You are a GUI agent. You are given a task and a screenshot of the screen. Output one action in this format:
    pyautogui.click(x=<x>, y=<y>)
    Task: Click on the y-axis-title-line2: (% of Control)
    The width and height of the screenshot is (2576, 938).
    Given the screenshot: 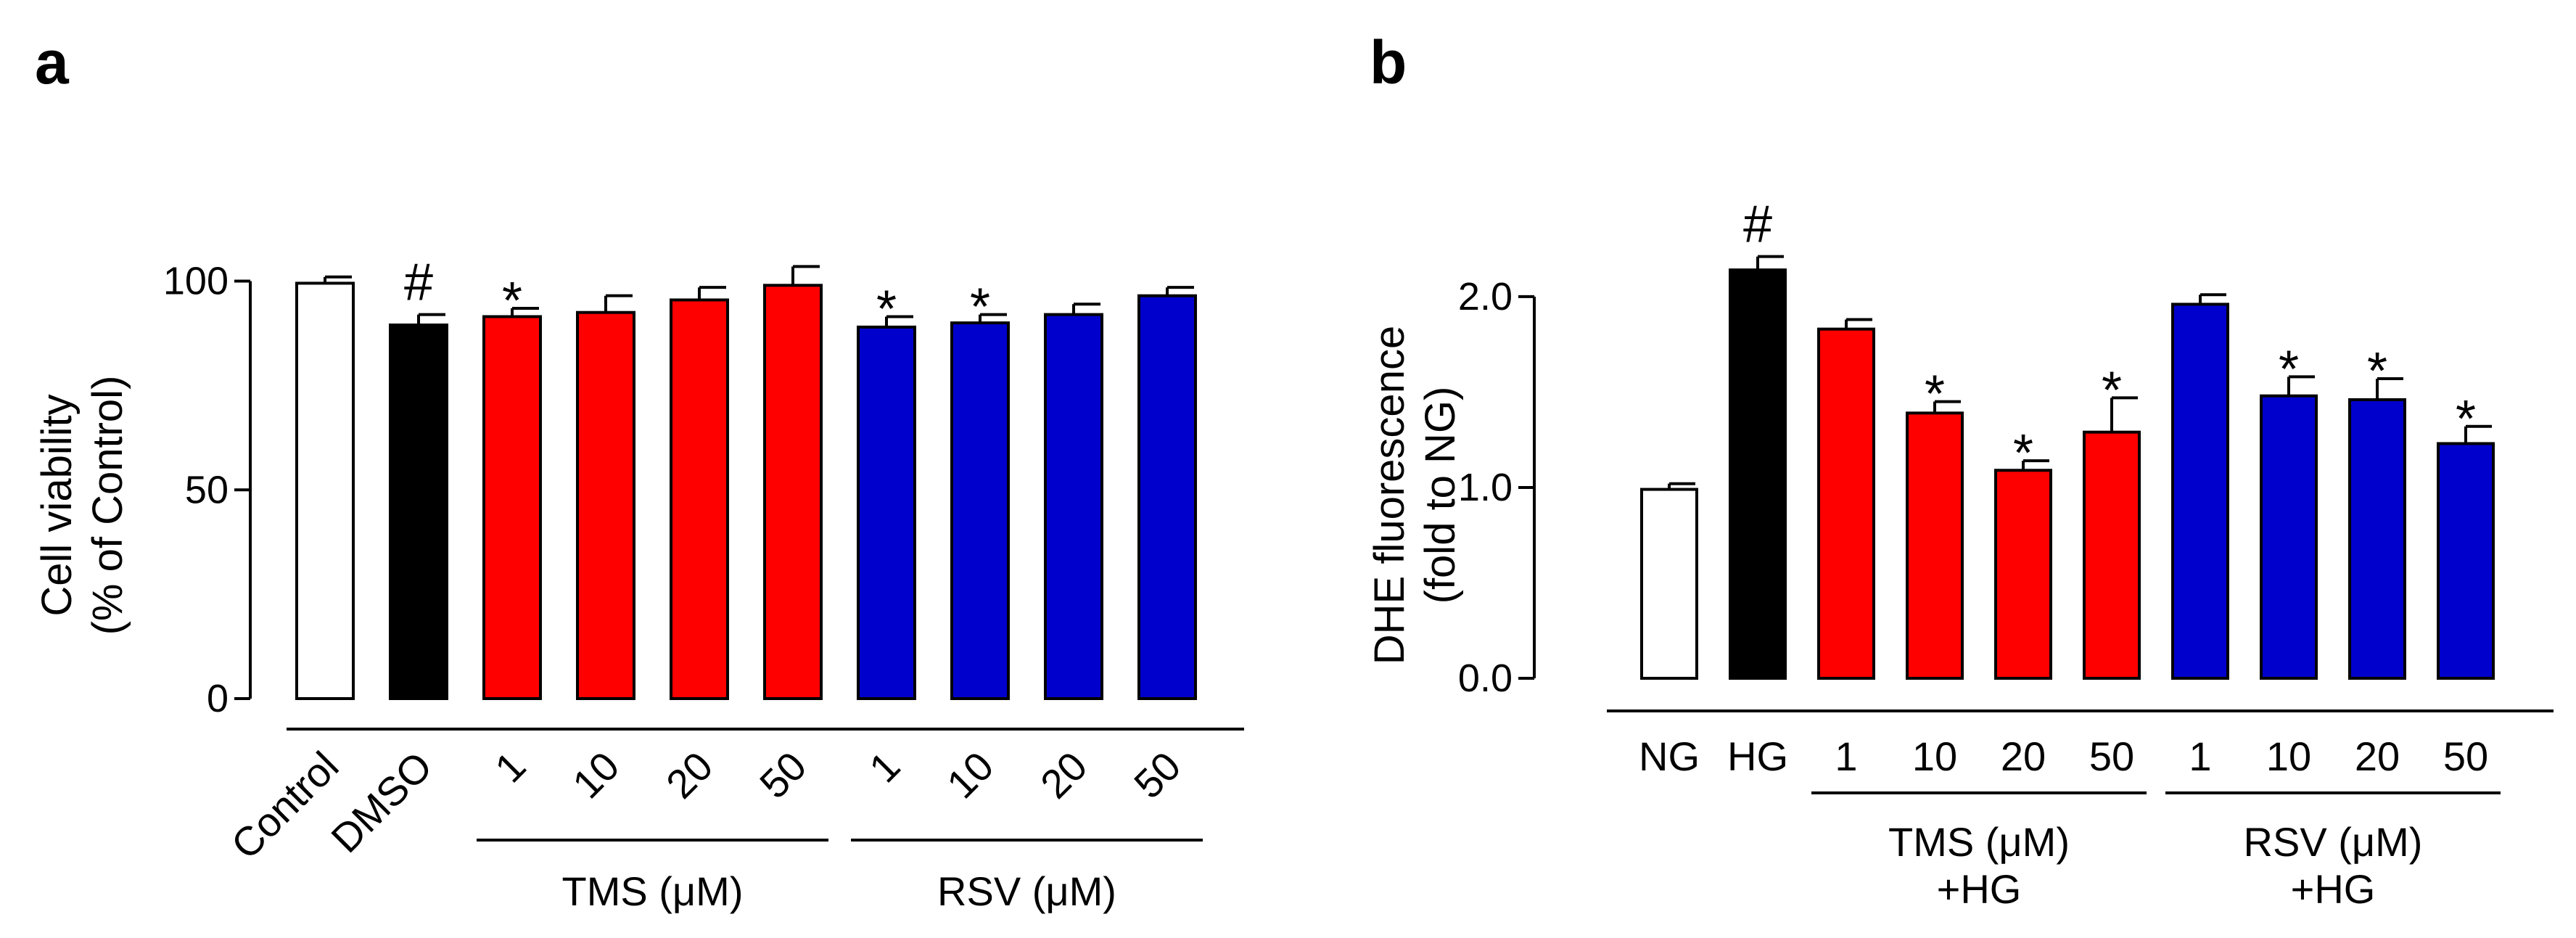 What is the action you would take?
    pyautogui.click(x=107, y=505)
    